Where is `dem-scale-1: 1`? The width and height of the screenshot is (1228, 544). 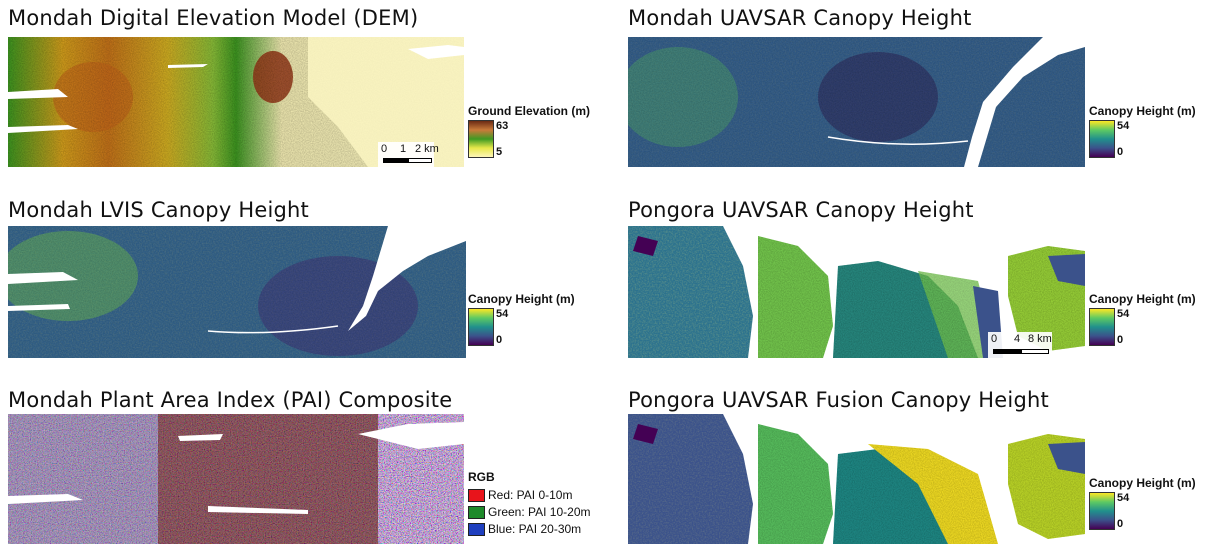
dem-scale-1: 1 is located at coordinates (403, 149).